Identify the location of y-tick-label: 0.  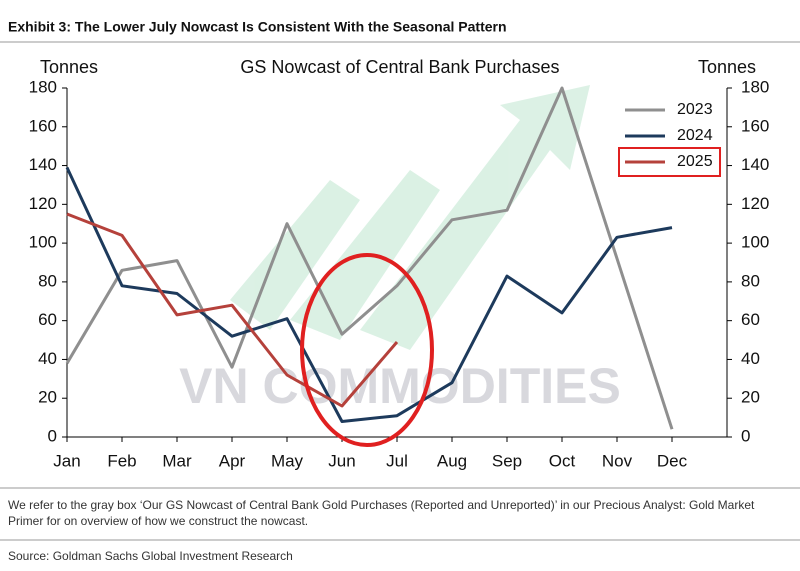
(52, 435).